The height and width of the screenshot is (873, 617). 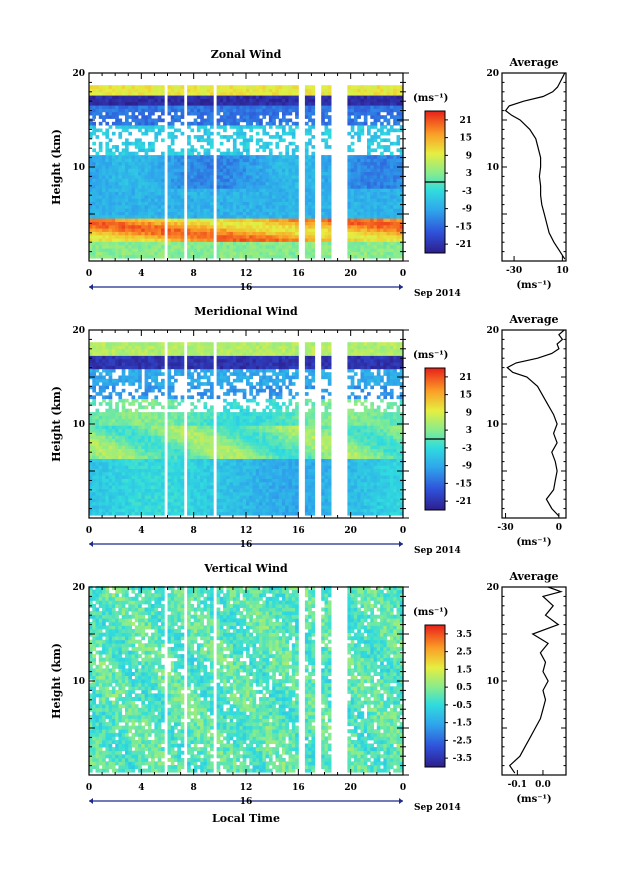 I want to click on colorbar-tick-label: -15, so click(x=464, y=227).